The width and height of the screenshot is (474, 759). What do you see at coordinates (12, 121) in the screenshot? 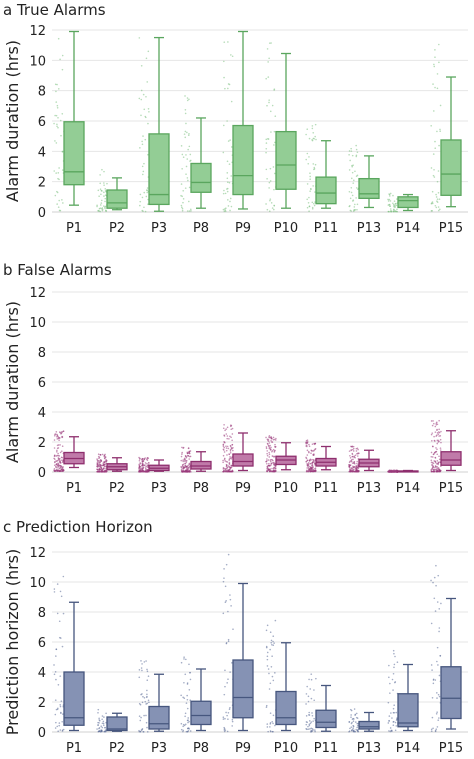
I see `y-axis-label: Alarm duration (hrs)` at bounding box center [12, 121].